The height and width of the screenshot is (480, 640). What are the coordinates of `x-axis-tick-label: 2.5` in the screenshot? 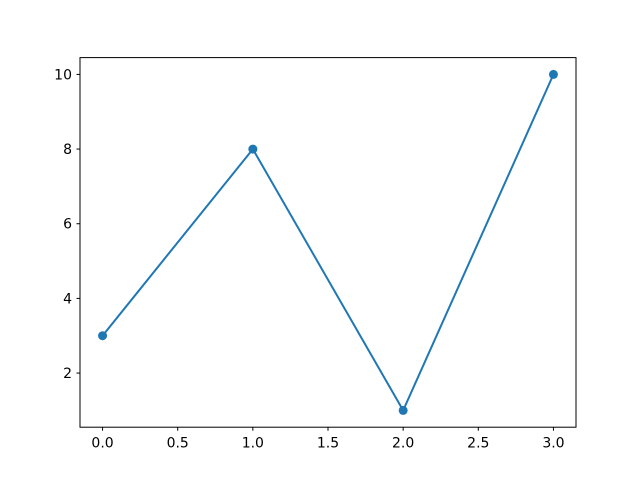 It's located at (478, 444).